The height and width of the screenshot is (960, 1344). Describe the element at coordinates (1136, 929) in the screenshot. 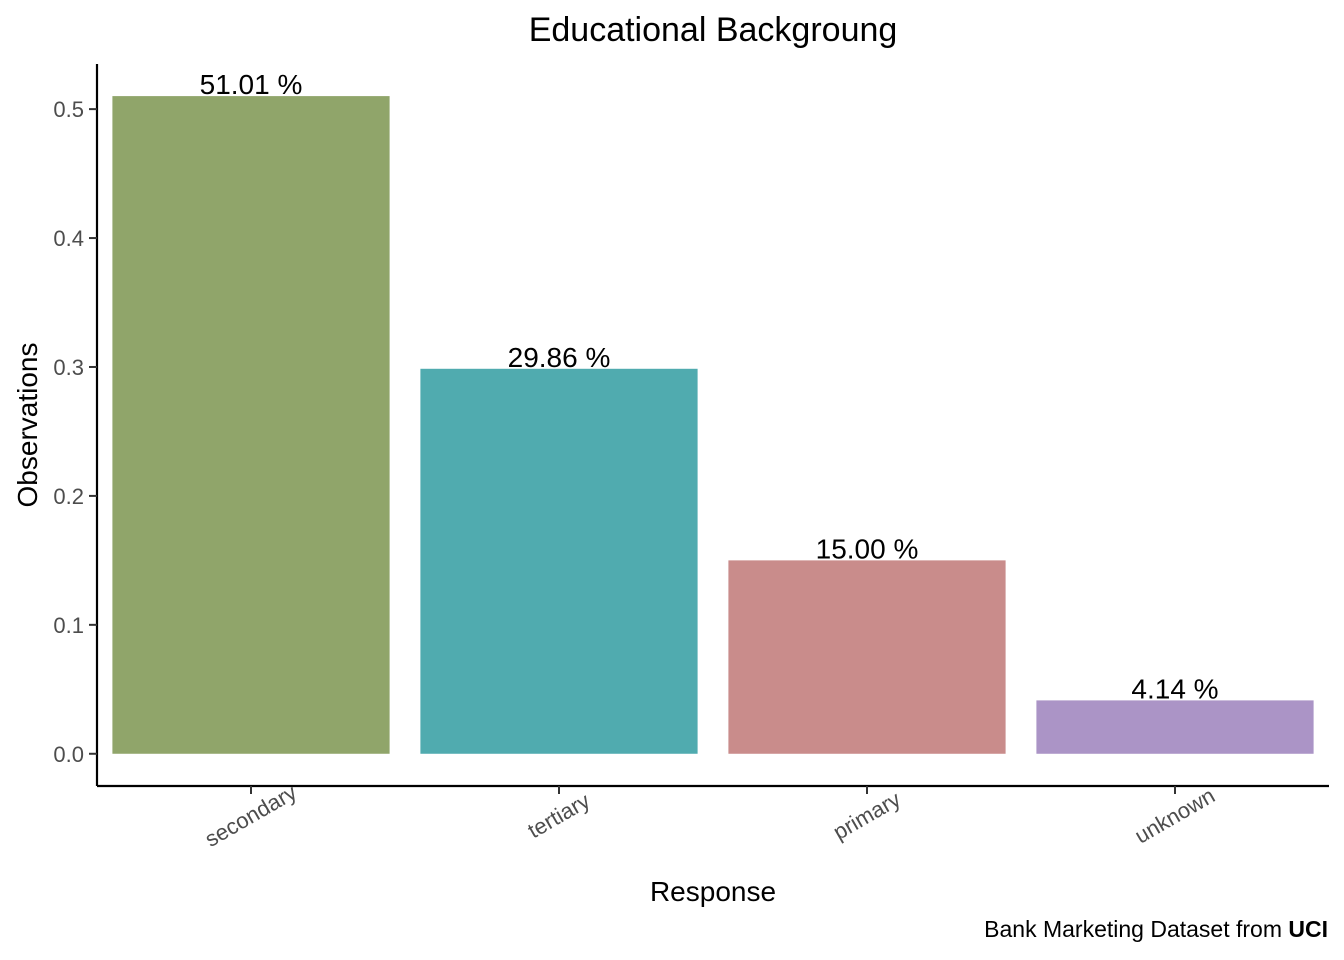

I see `caption-text: Bank Marketing Dataset from` at that location.